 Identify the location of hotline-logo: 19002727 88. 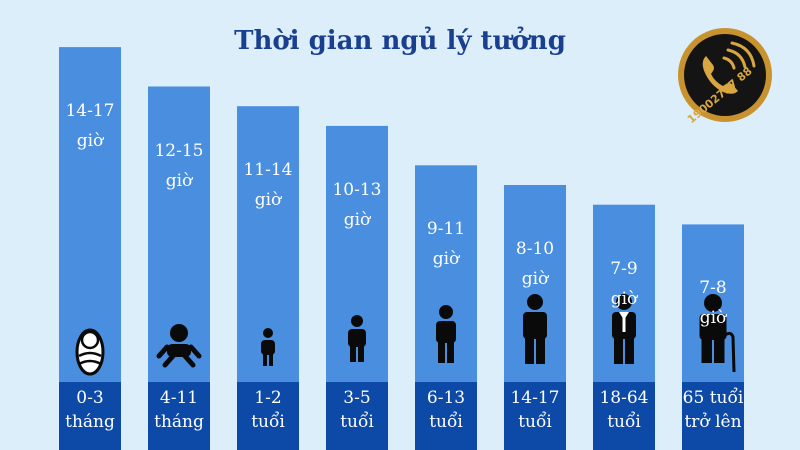
(725, 76).